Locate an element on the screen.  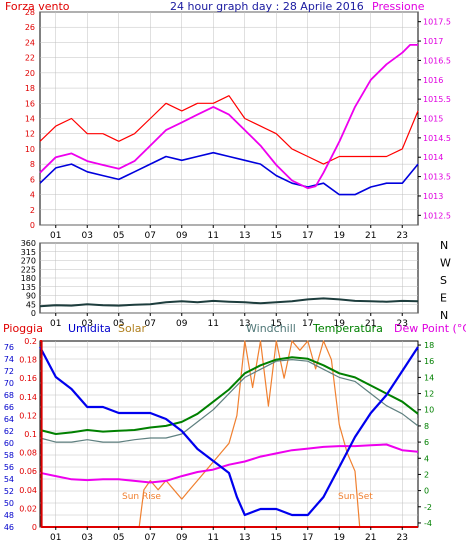
humidity-y-tick-label: 74 is located at coordinates (9, 359).